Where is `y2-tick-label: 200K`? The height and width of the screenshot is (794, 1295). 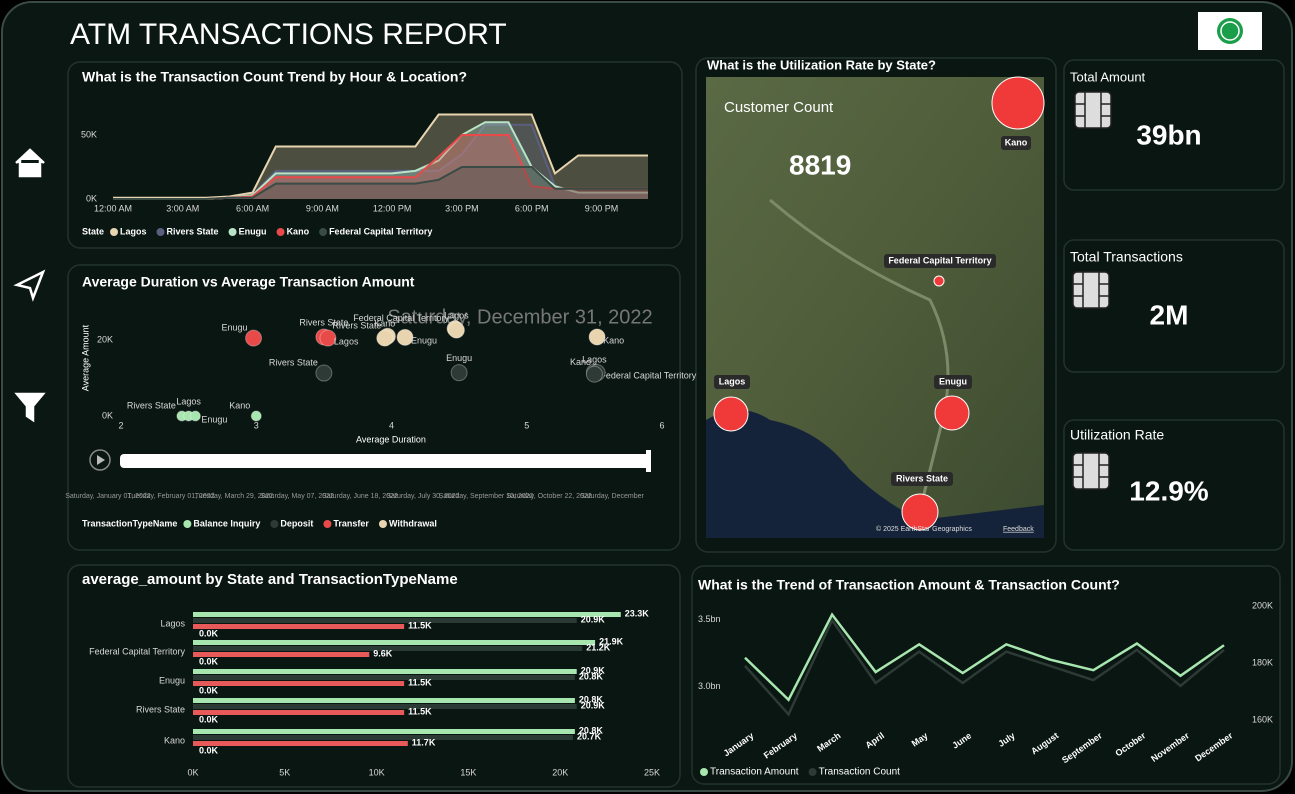
y2-tick-label: 200K is located at coordinates (1262, 605).